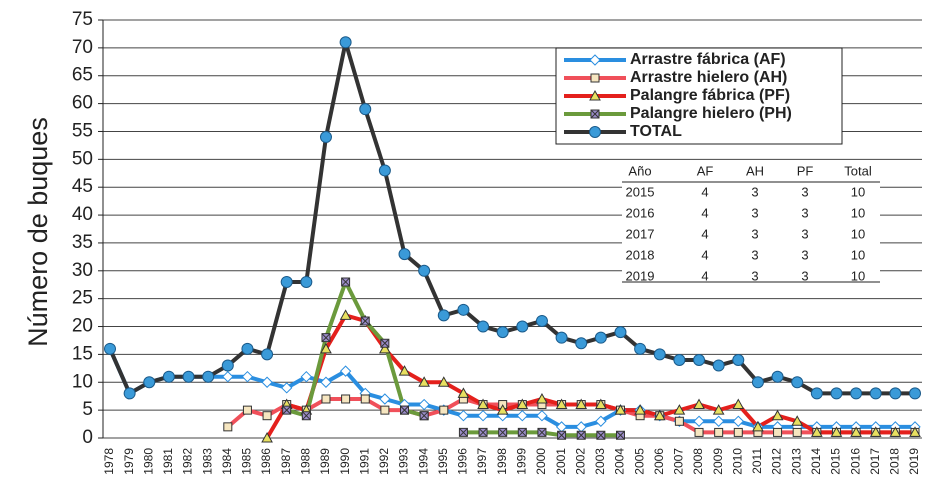  Describe the element at coordinates (521, 461) in the screenshot. I see `x-tick-label: 1999` at that location.